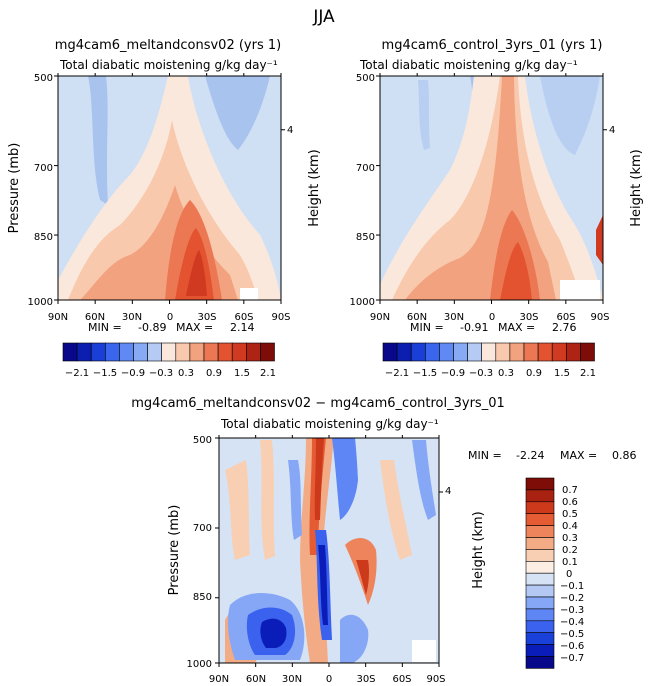 This screenshot has width=648, height=686. What do you see at coordinates (273, 633) in the screenshot?
I see `diff-shade-blue-g` at bounding box center [273, 633].